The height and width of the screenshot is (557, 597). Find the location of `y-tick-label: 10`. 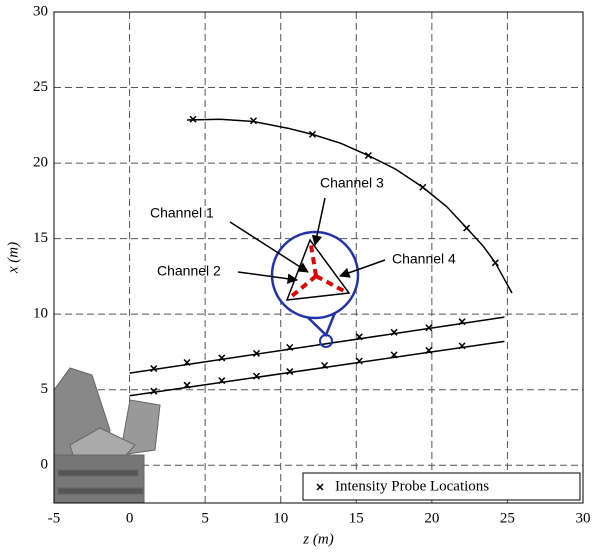

y-tick-label: 10 is located at coordinates (40, 314).